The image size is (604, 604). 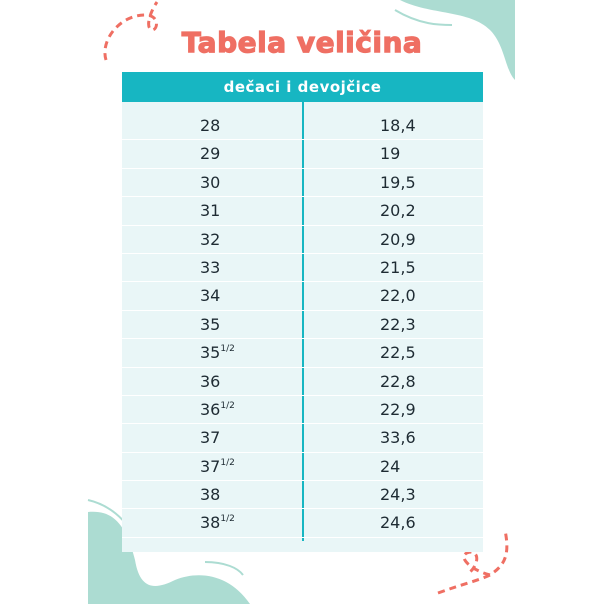 I want to click on table-row: 28 18,4, so click(x=302, y=126).